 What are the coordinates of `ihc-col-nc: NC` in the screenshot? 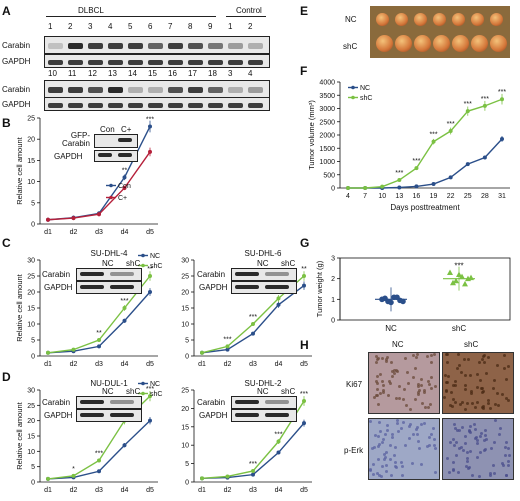 It's located at (398, 344).